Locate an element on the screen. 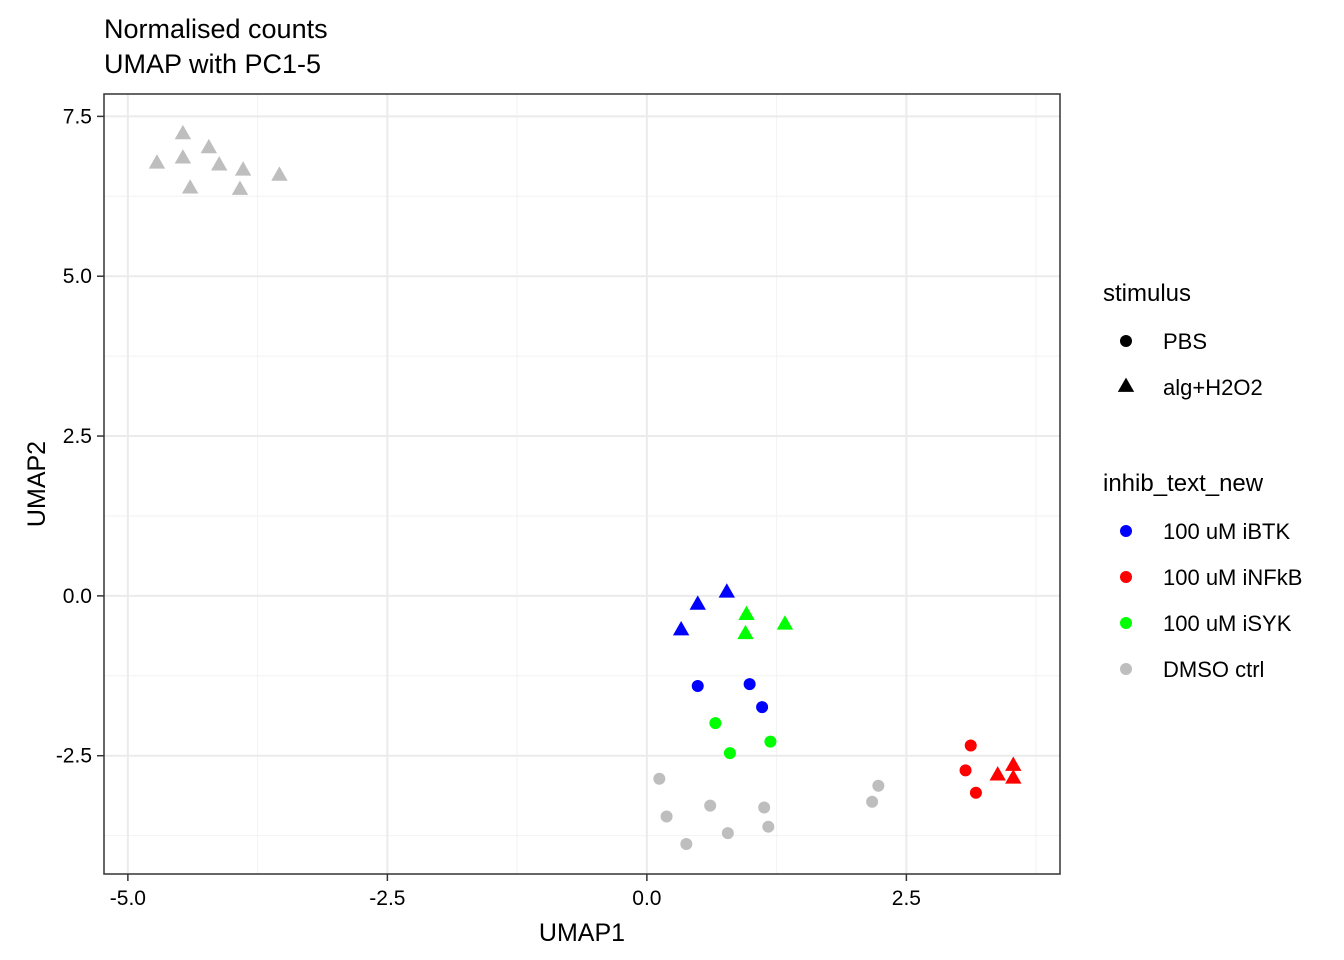 This screenshot has width=1344, height=960. legend-title: stimulus is located at coordinates (1147, 293).